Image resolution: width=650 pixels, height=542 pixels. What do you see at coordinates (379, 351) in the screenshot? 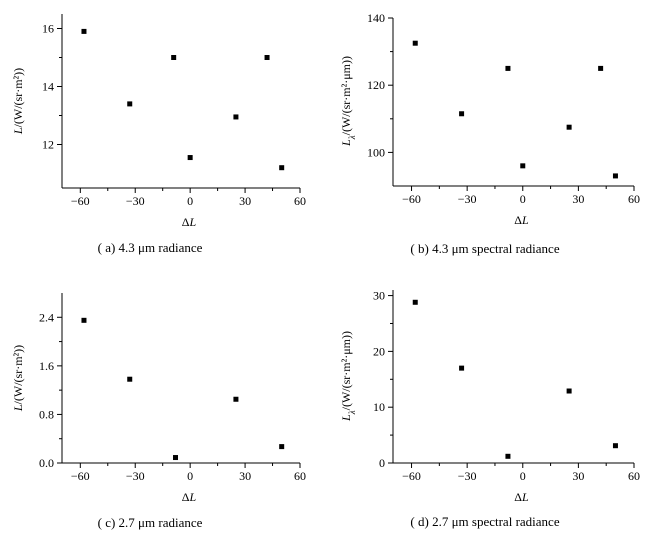
I see `y-tick-label: 20` at bounding box center [379, 351].